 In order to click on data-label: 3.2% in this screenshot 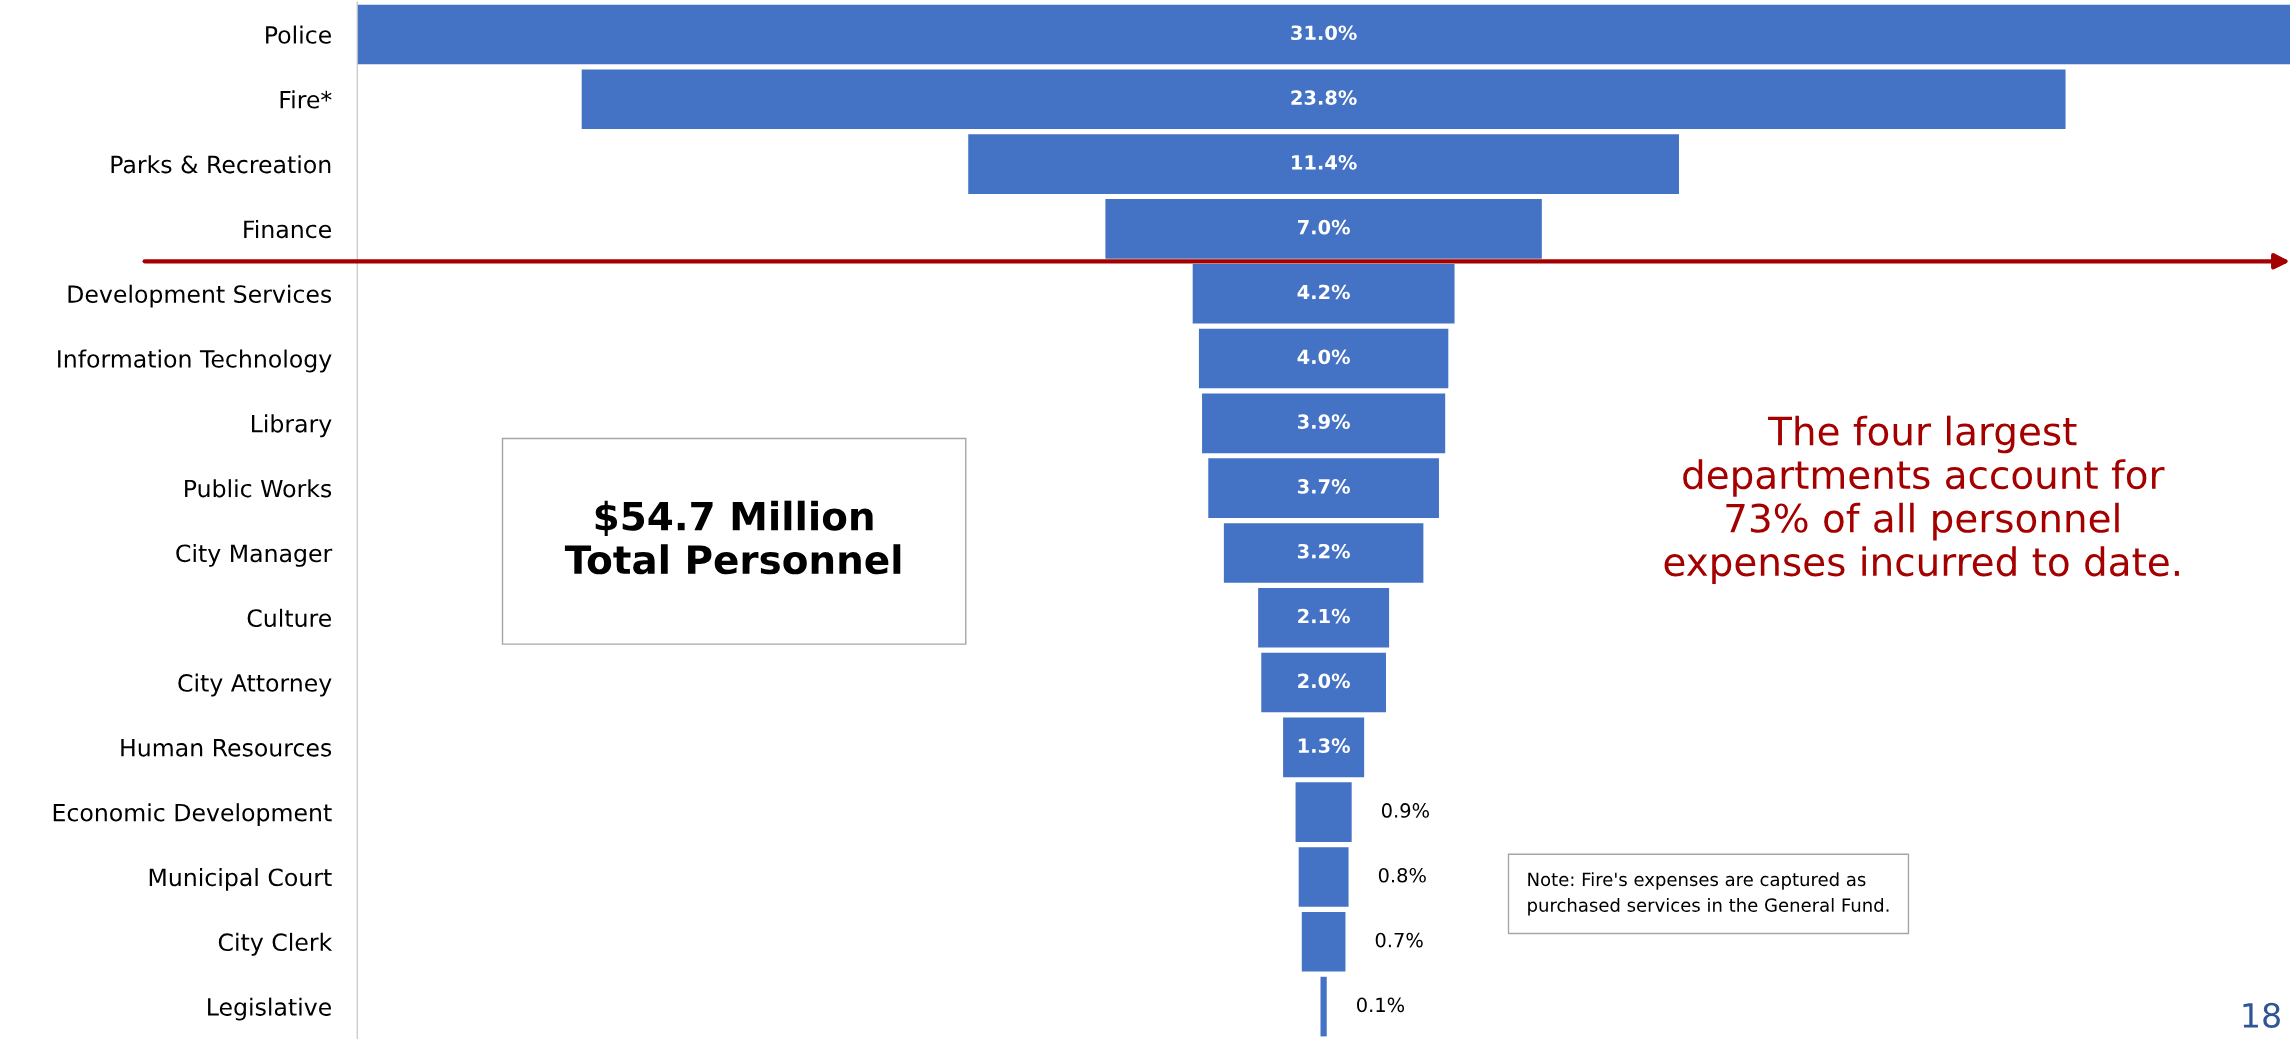, I will do `click(1323, 551)`.